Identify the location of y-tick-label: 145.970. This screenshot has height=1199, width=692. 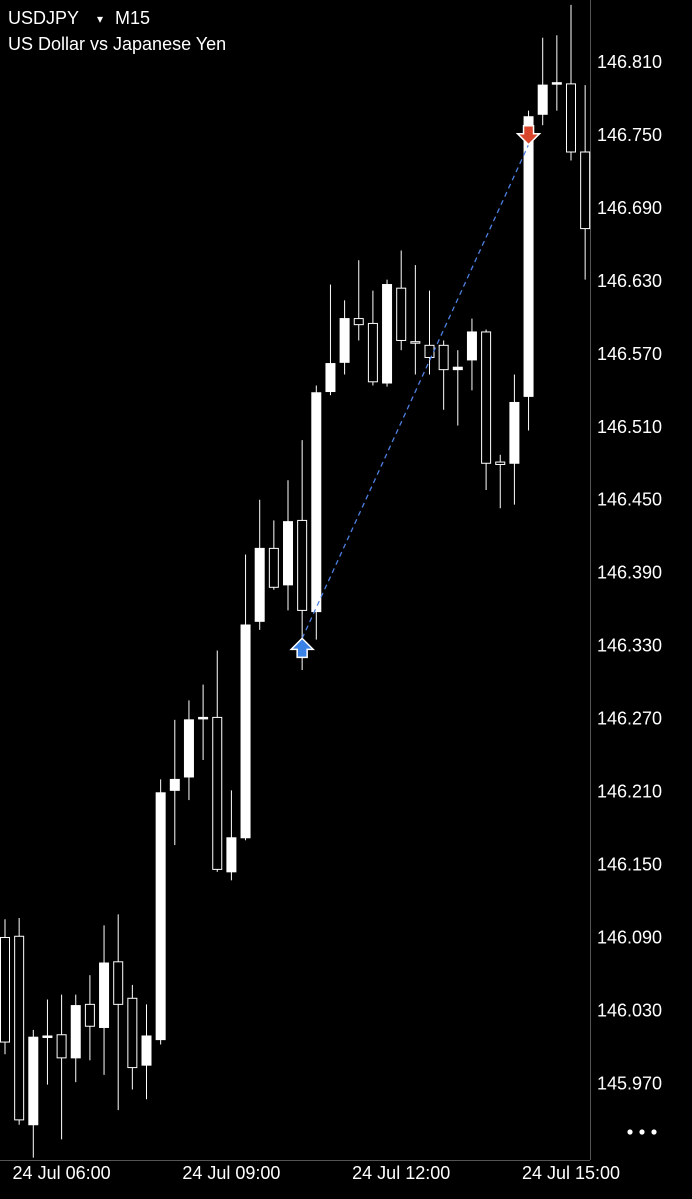
(629, 1083).